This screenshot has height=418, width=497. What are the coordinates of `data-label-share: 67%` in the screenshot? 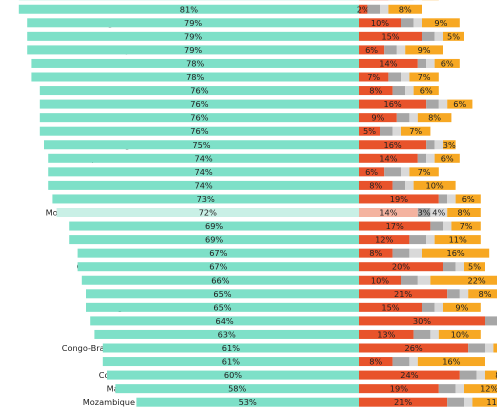 It's located at (218, 253).